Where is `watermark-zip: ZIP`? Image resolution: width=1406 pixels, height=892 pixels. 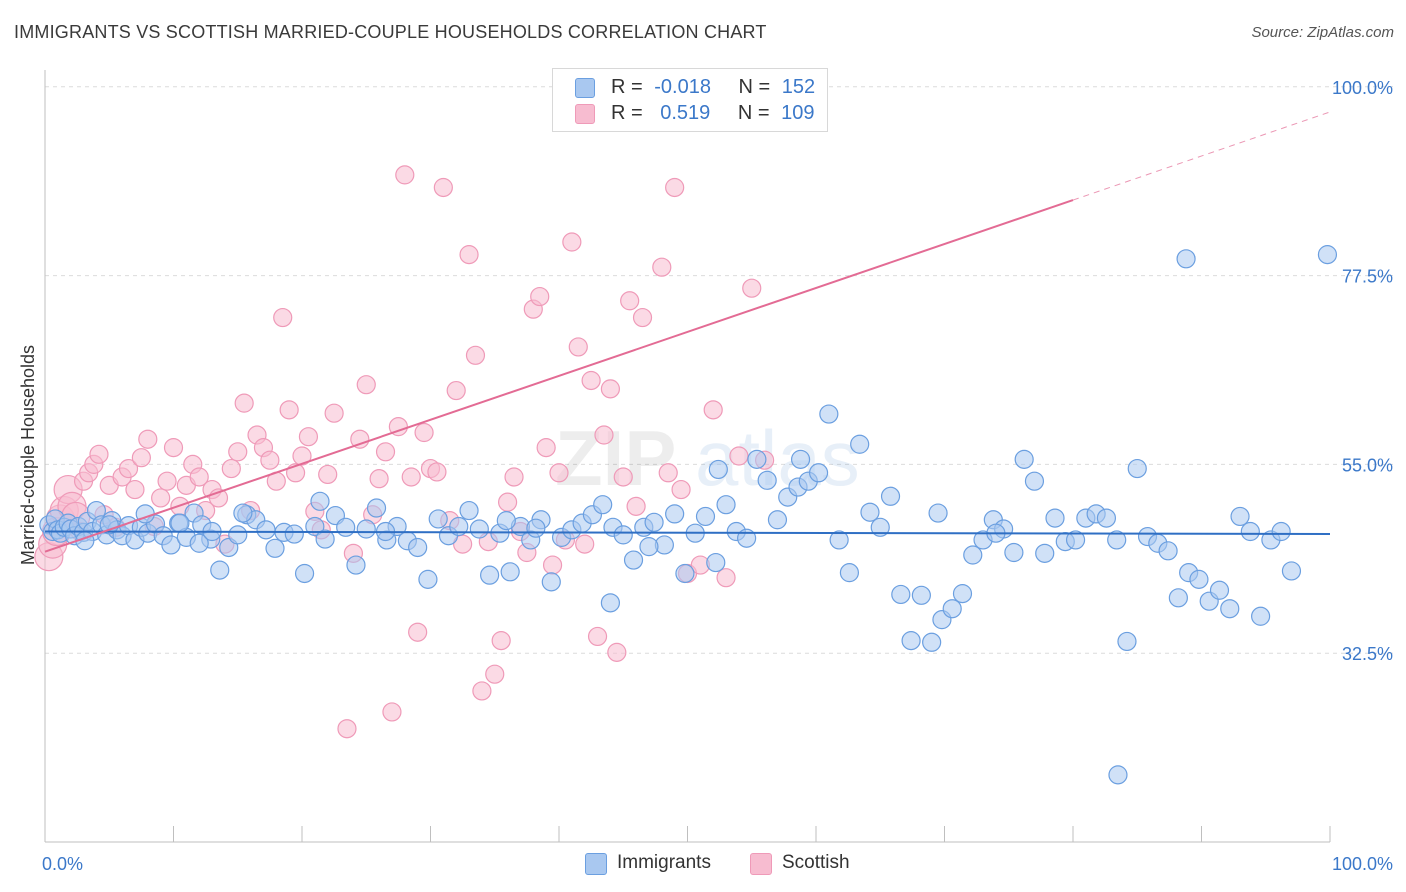 watermark-zip: ZIP is located at coordinates (615, 458).